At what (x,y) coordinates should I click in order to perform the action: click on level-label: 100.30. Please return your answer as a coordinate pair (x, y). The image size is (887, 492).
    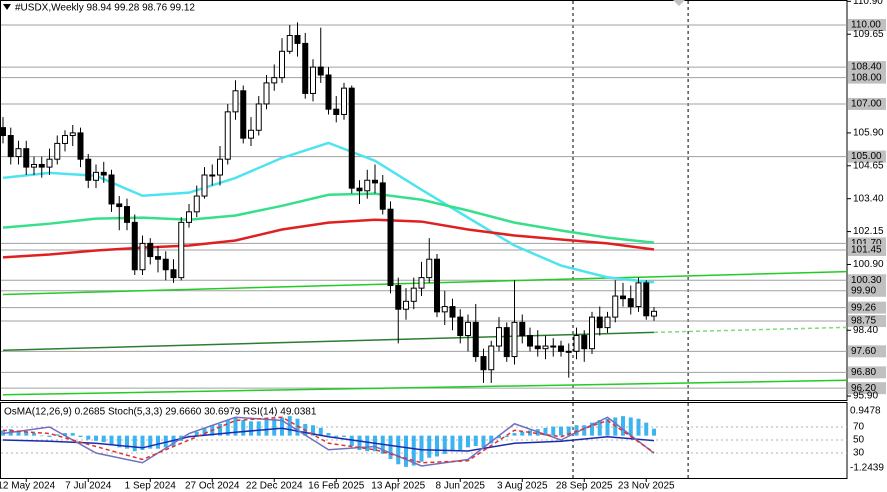
    Looking at the image, I should click on (866, 280).